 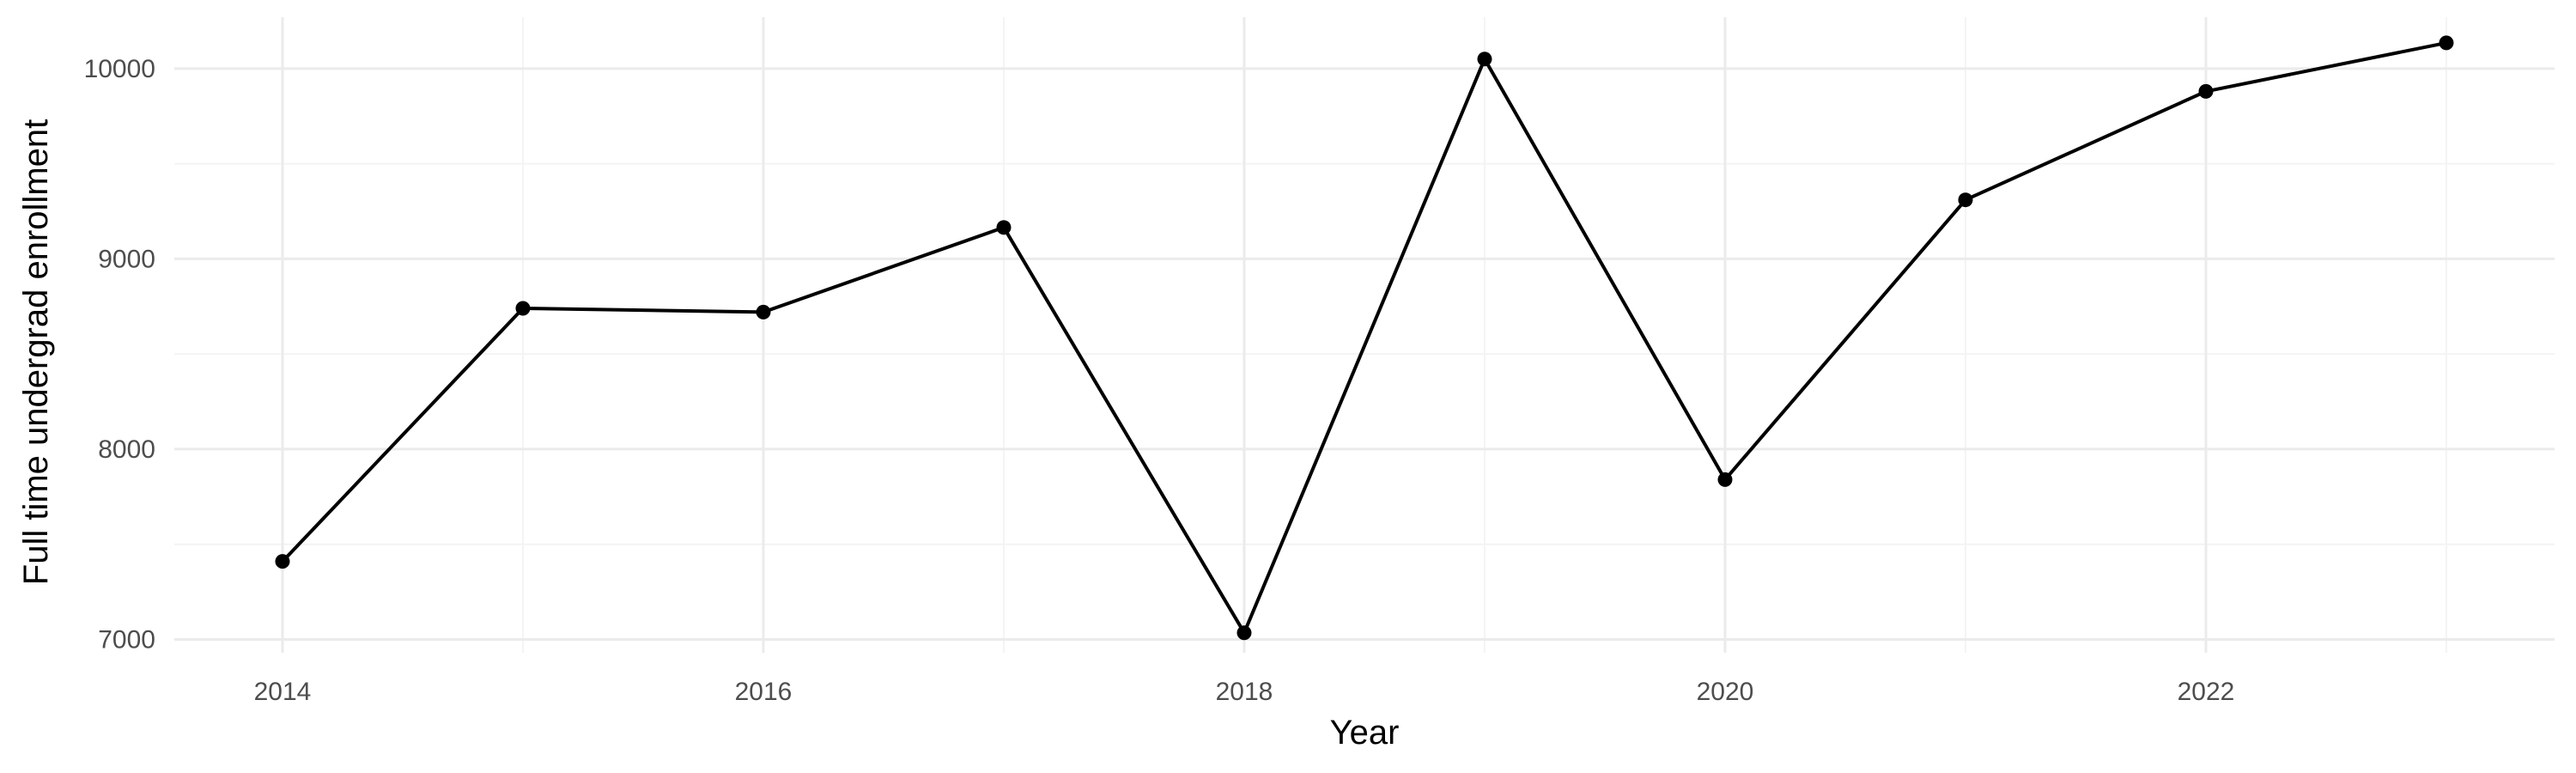 What do you see at coordinates (119, 354) in the screenshot?
I see `y-axis-tick-labels: 7000 8000 9000 10000` at bounding box center [119, 354].